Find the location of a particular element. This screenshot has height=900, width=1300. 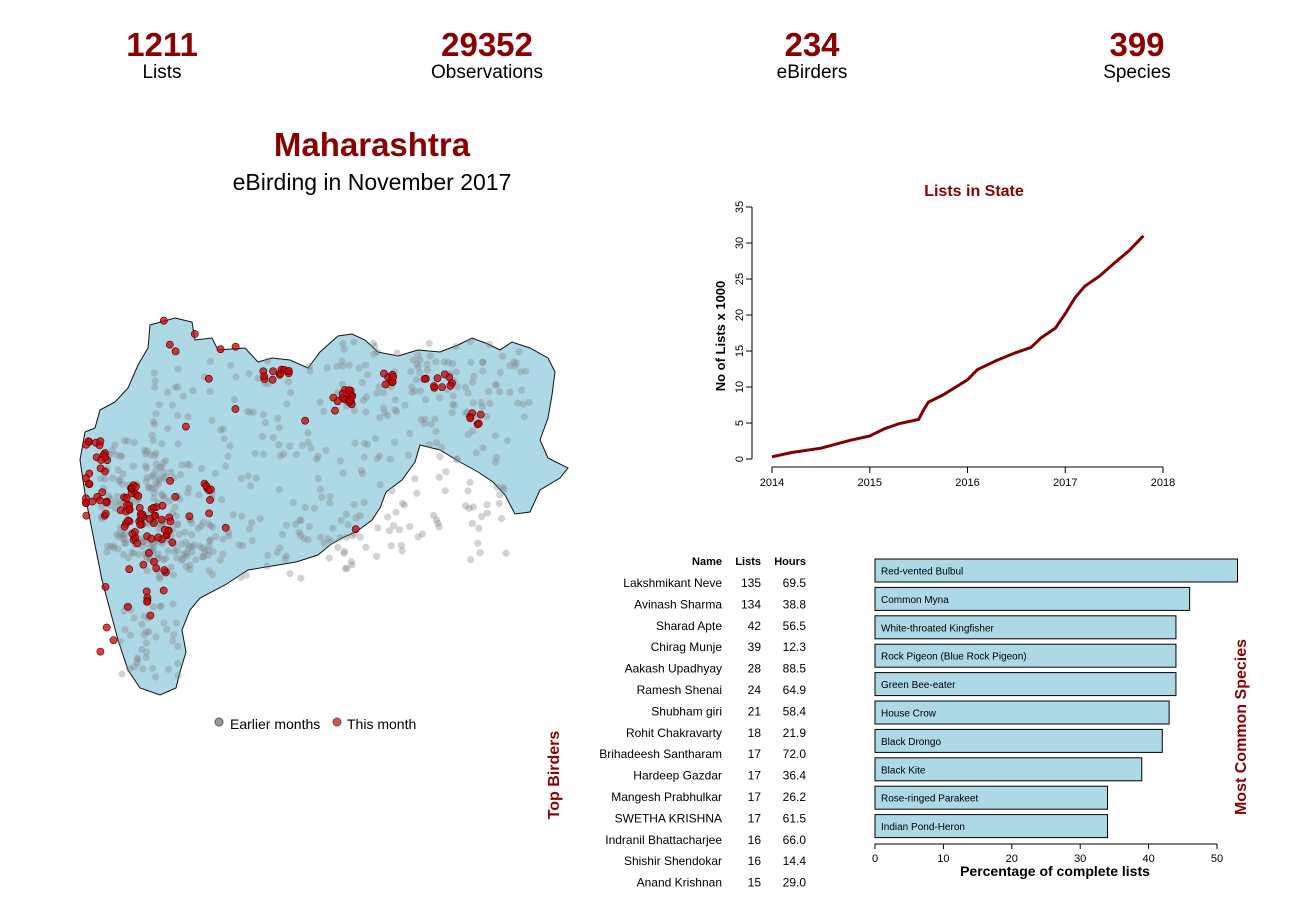

table-row: Avinash Sharma 134 38.8 is located at coordinates (720, 604).